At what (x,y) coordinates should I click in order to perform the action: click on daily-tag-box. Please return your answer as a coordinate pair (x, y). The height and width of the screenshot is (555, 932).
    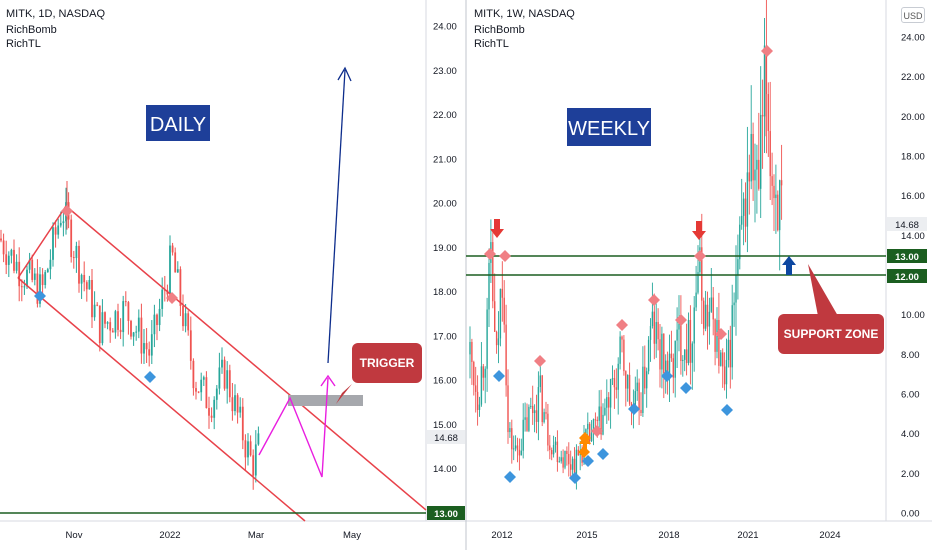
    Looking at the image, I should click on (178, 123).